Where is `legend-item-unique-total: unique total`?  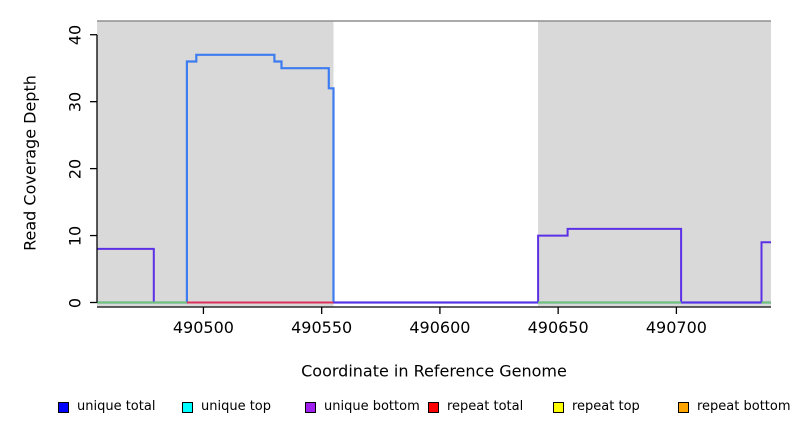
legend-item-unique-total: unique total is located at coordinates (106, 407).